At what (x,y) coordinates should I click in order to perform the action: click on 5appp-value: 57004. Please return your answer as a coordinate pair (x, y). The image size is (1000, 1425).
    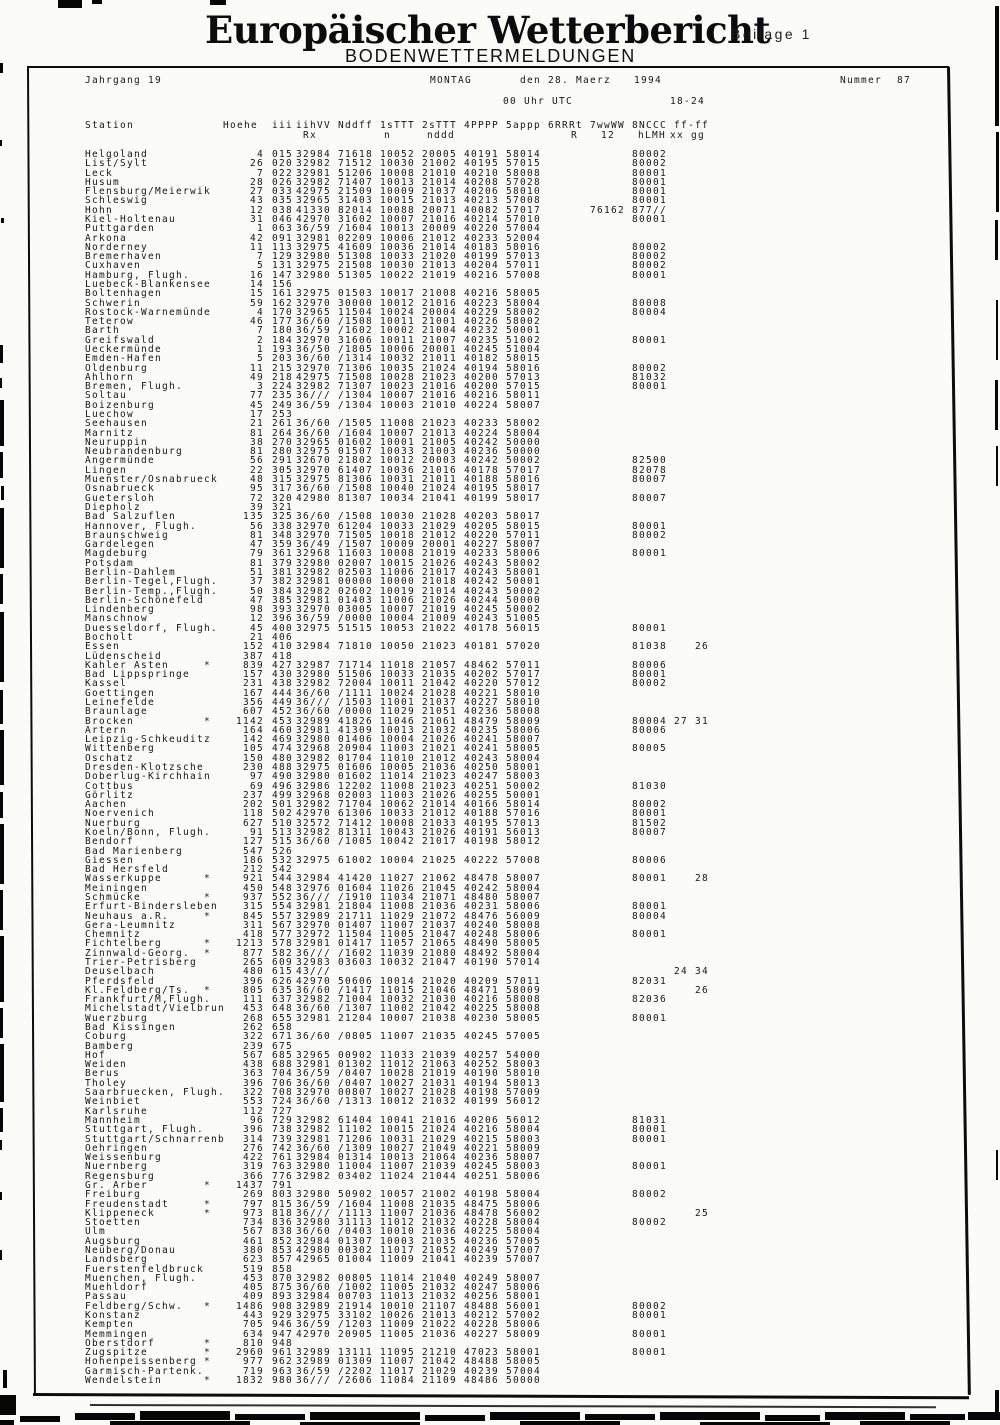
    Looking at the image, I should click on (523, 1371).